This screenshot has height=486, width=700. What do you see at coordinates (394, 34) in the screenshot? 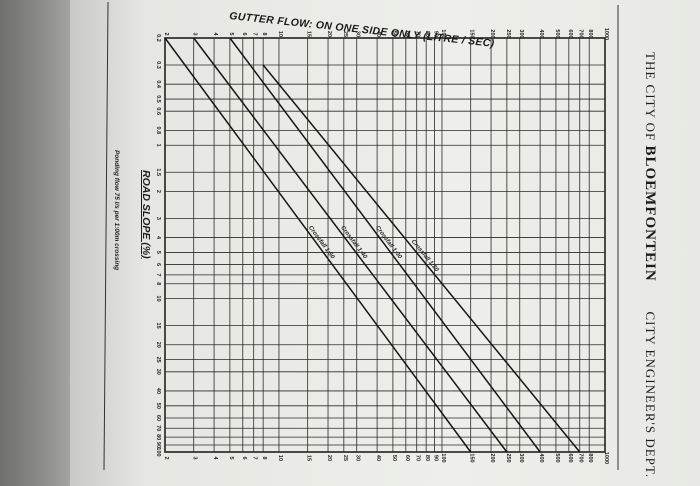
I see `y-tick-label-top: 50` at bounding box center [394, 34].